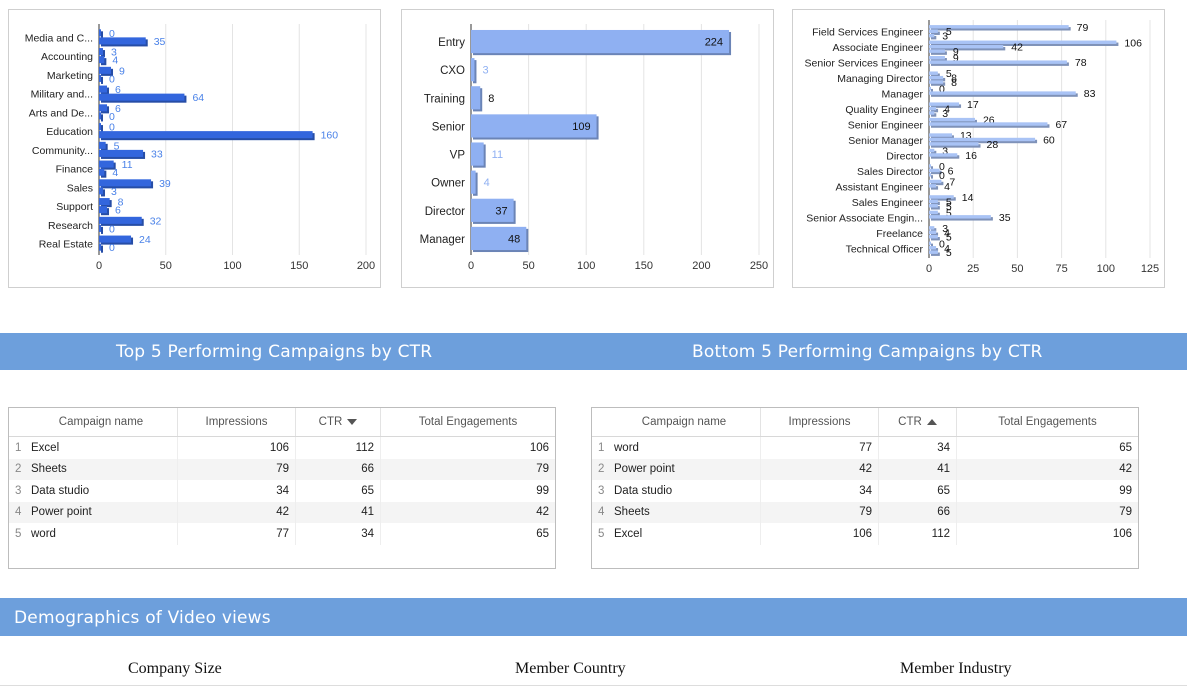  Describe the element at coordinates (865, 469) in the screenshot. I see `table-row: 2 Power point 42 41 42` at that location.